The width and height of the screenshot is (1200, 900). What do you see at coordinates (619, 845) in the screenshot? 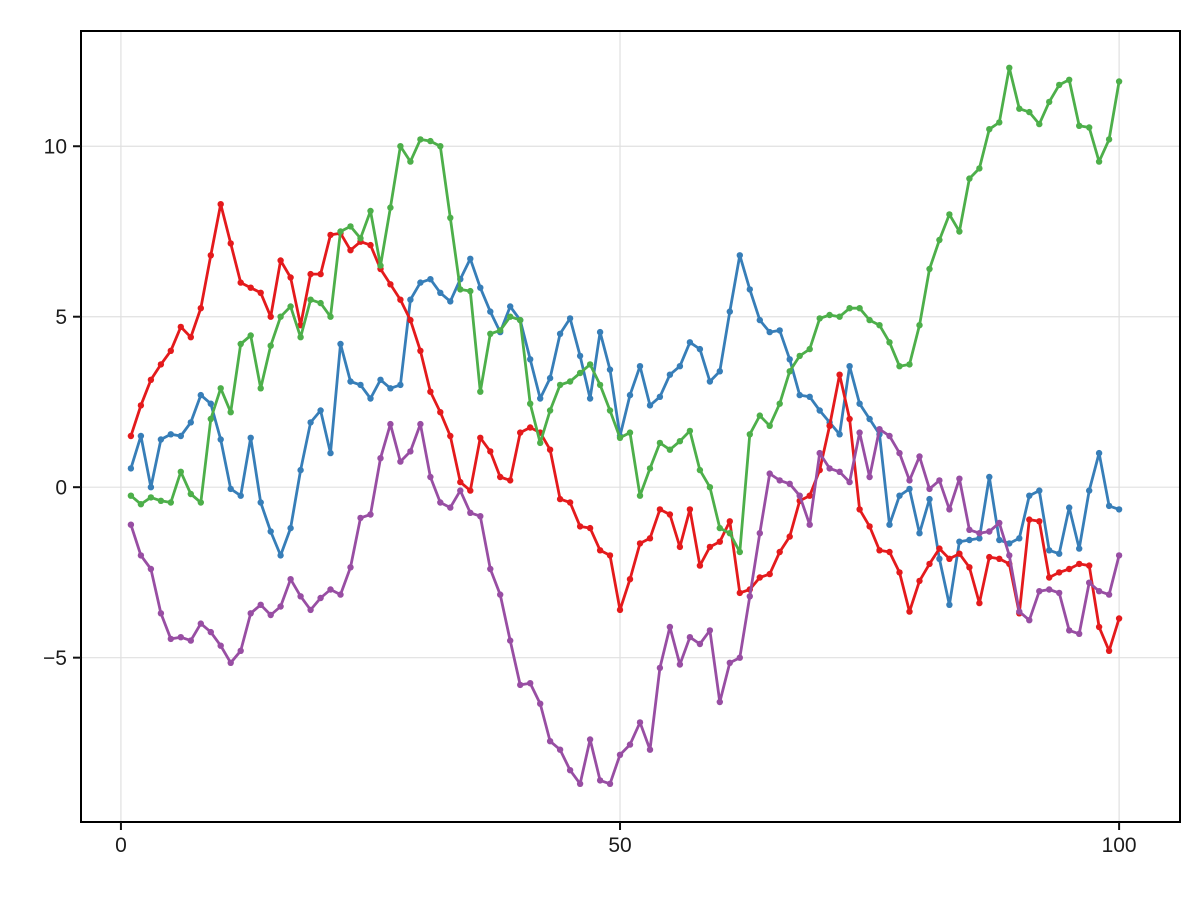
I see `x-tick-label: 50` at bounding box center [619, 845].